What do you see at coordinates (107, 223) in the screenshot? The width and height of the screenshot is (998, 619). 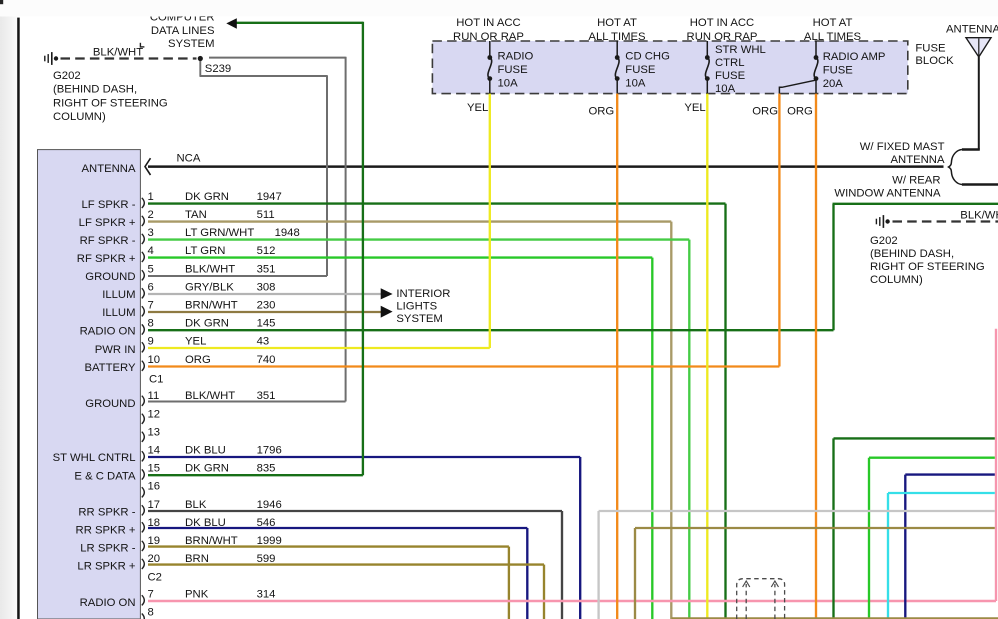 I see `svg-text: LF SPKR +` at bounding box center [107, 223].